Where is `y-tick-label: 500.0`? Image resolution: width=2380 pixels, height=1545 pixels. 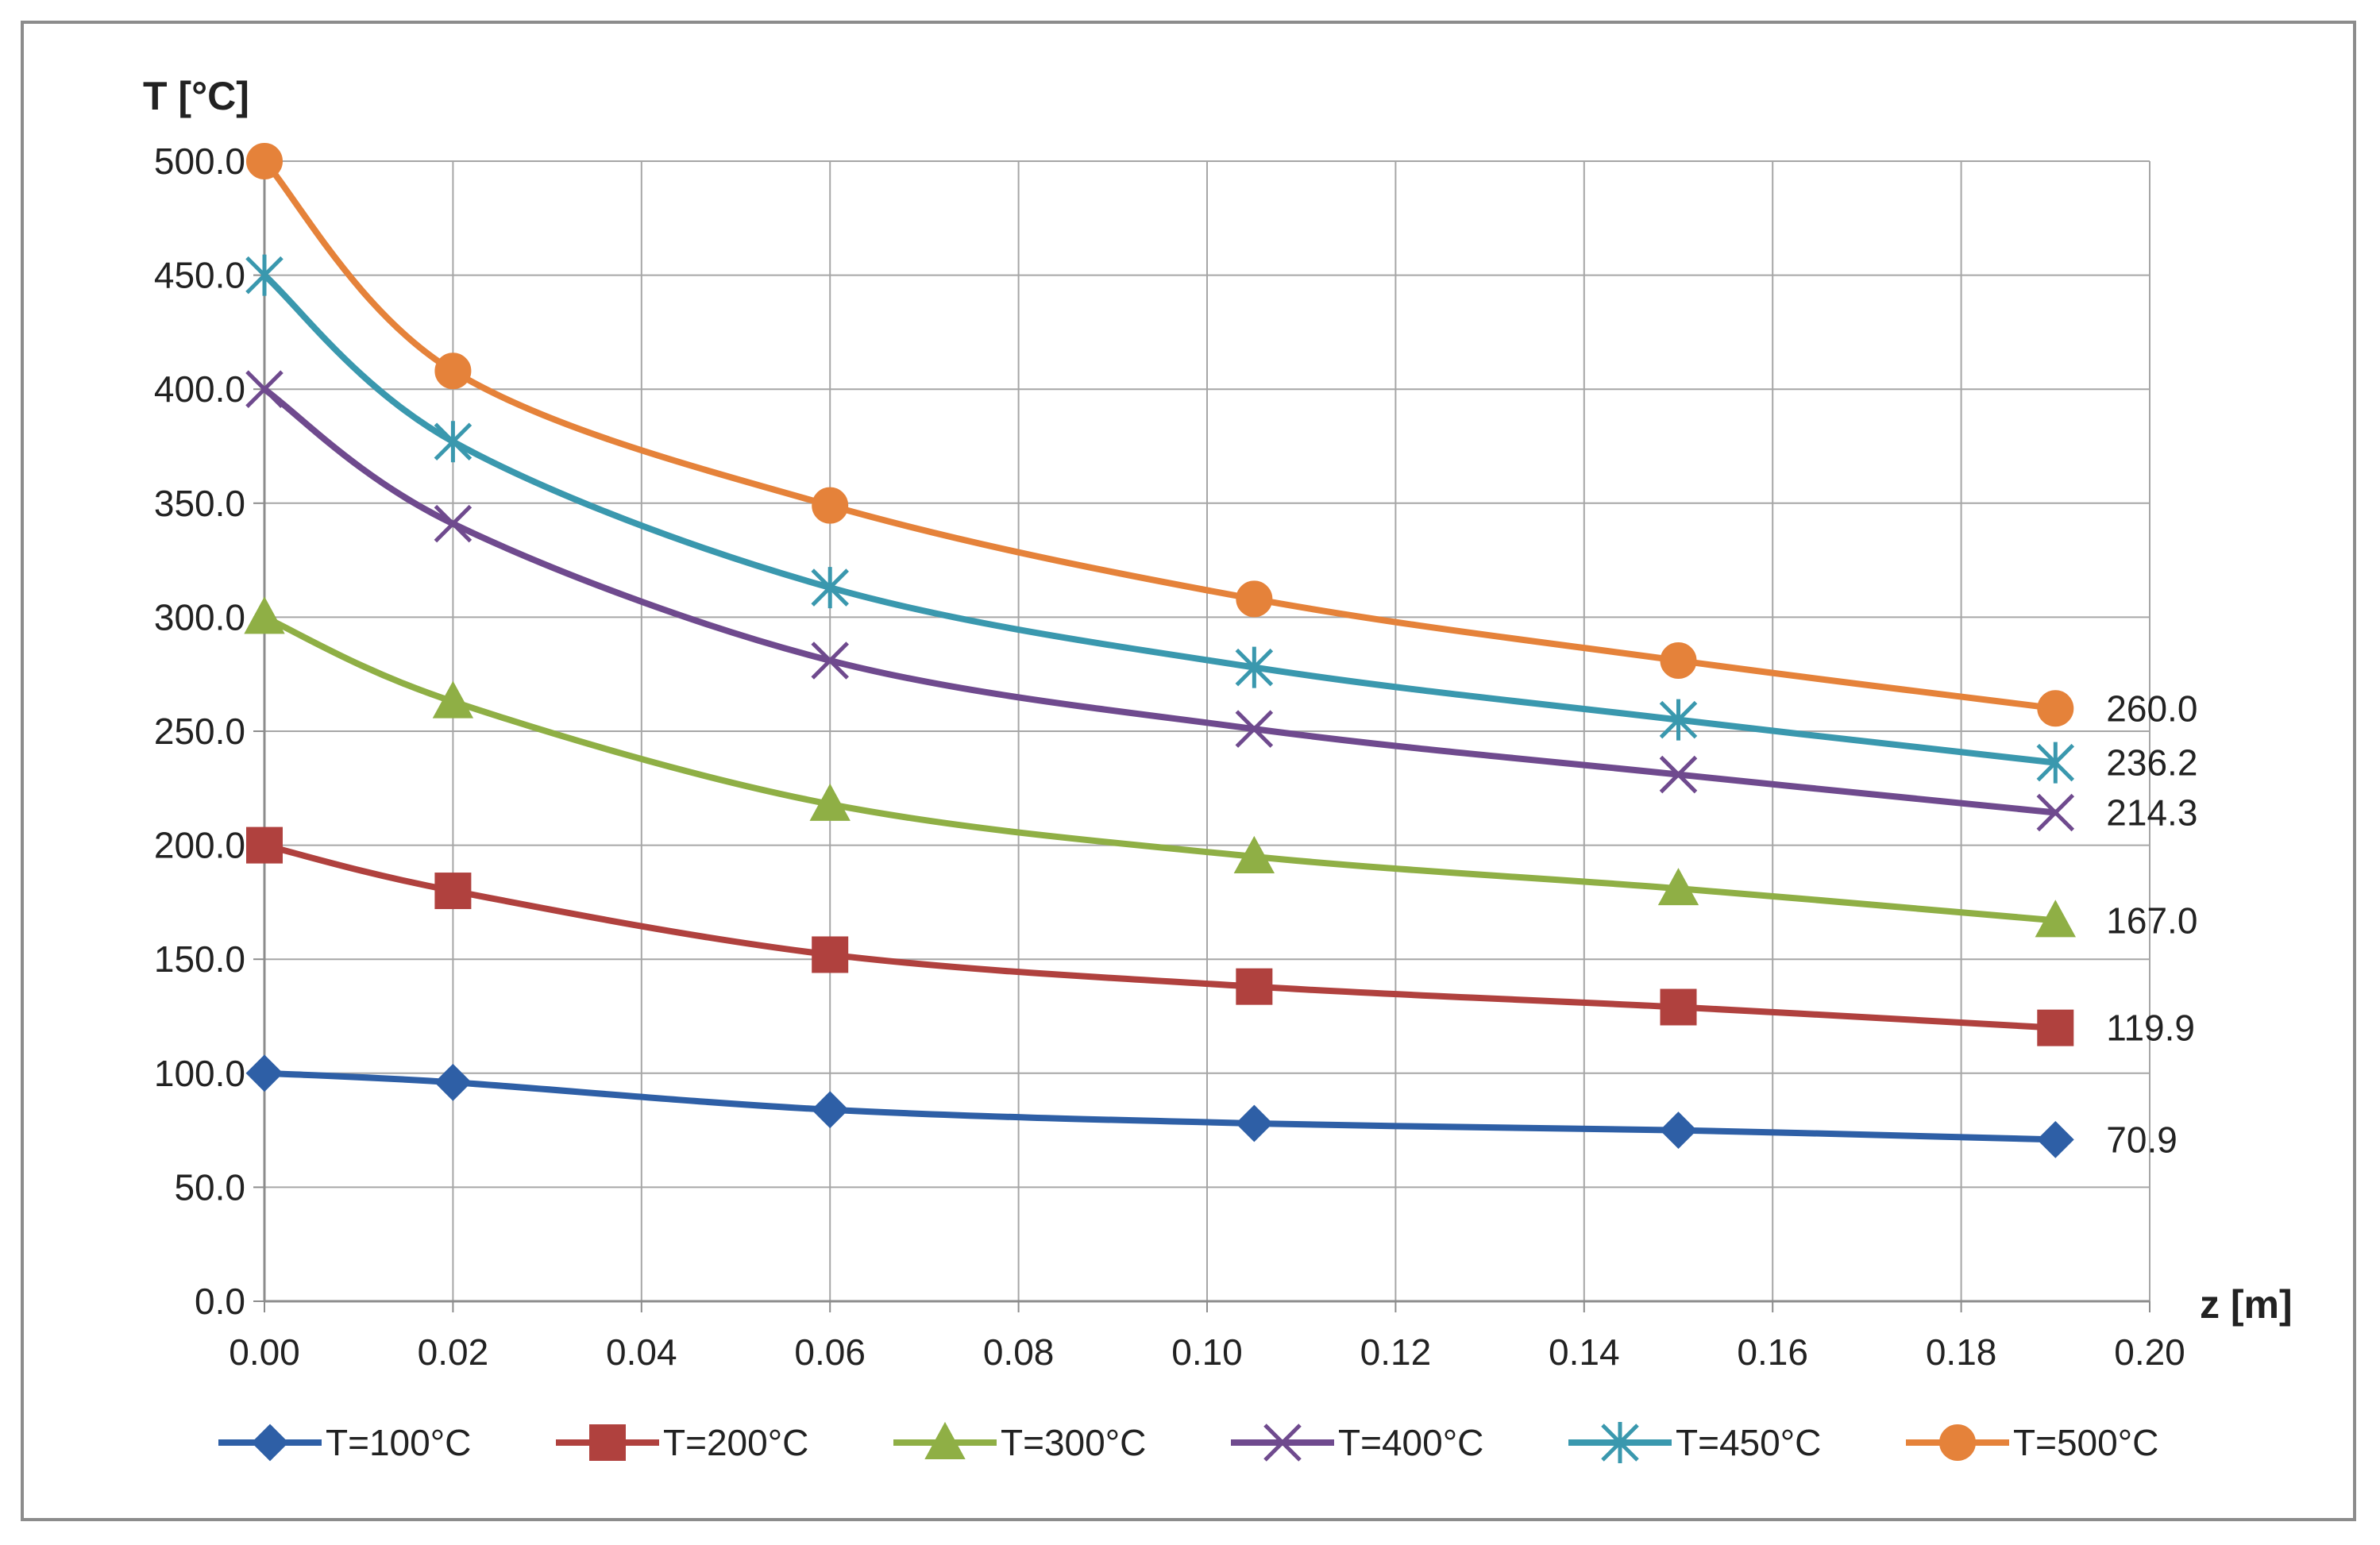 y-tick-label: 500.0 is located at coordinates (199, 161).